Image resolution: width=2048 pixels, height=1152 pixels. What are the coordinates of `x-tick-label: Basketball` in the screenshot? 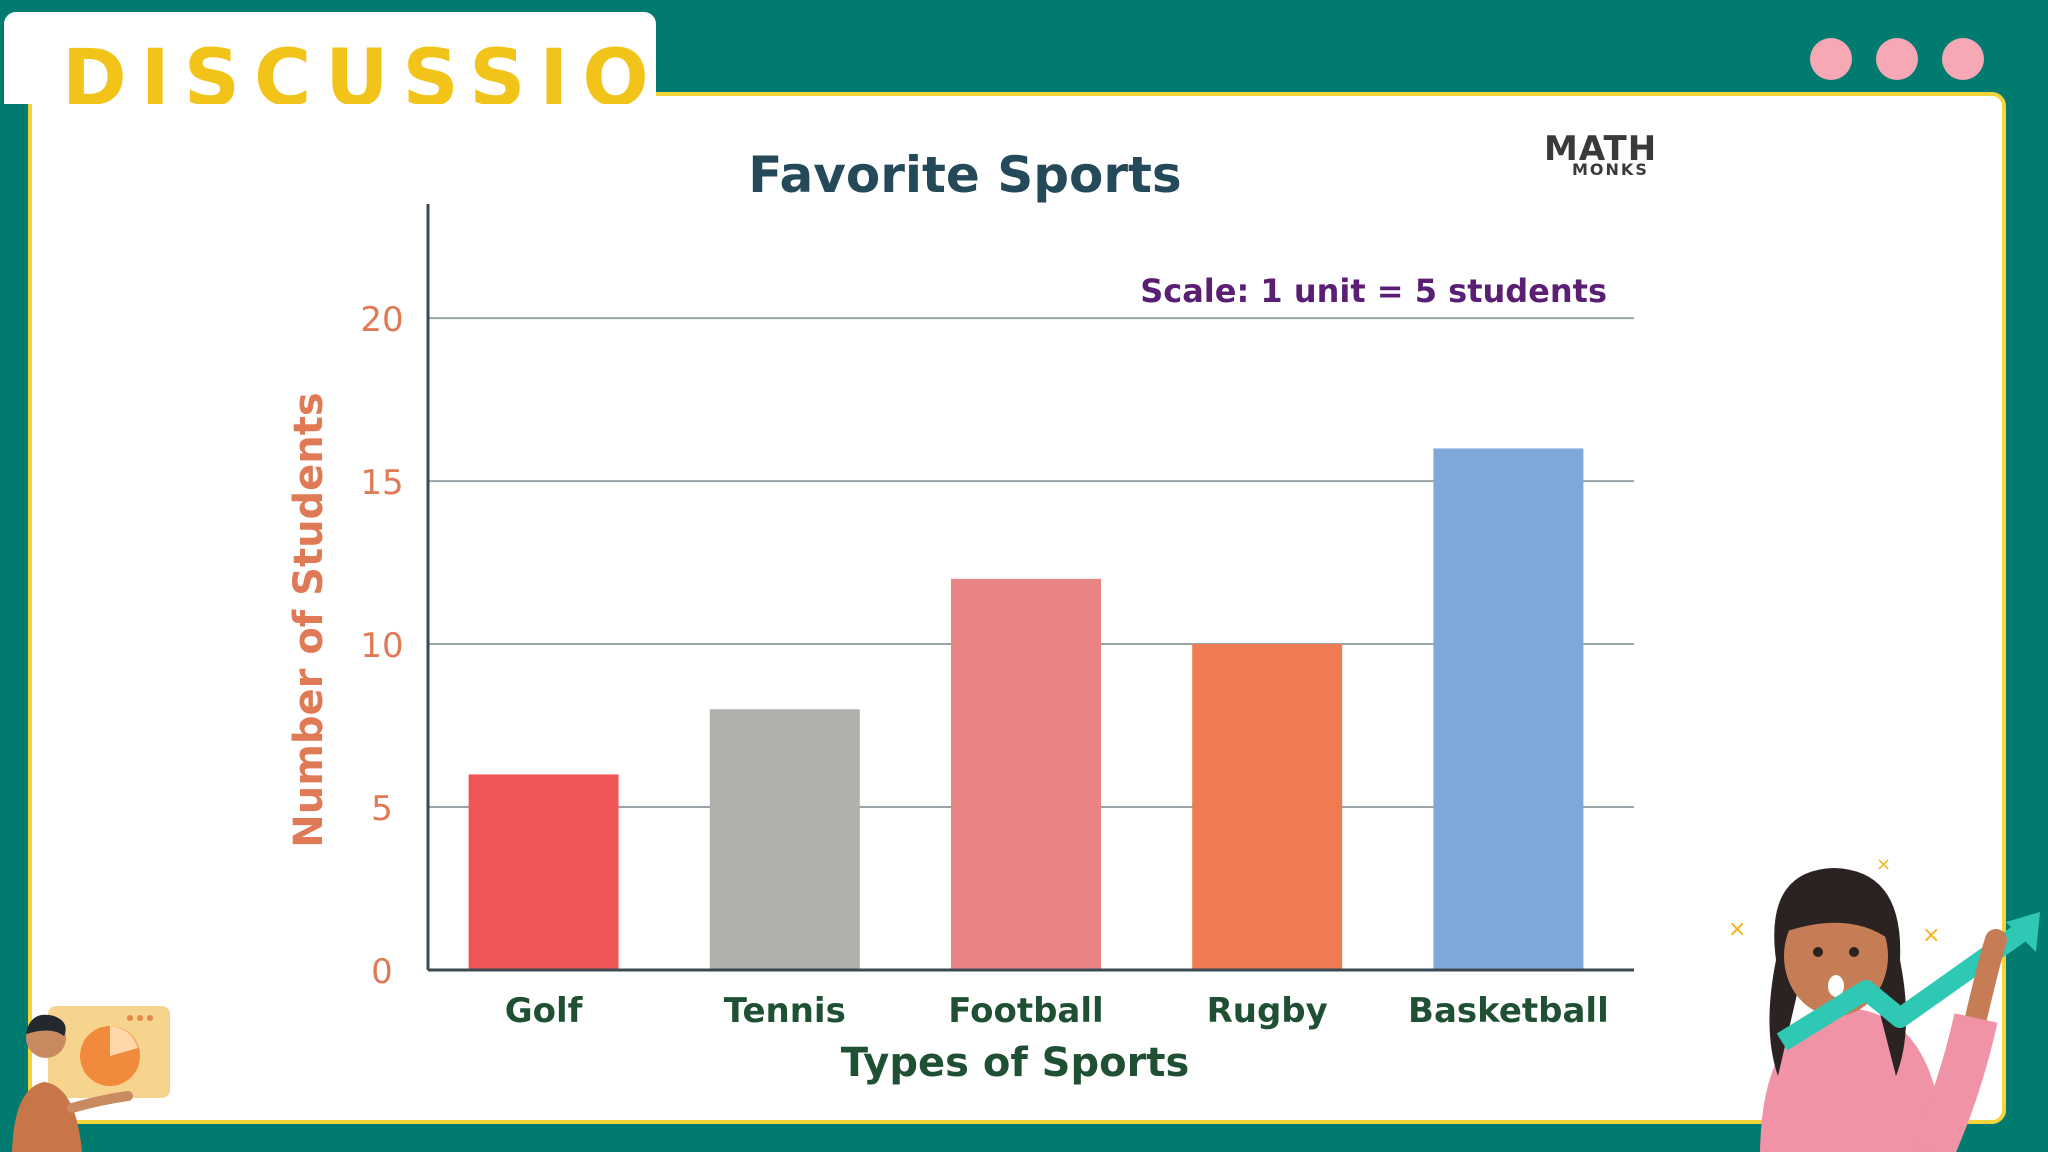 It's located at (1508, 1011).